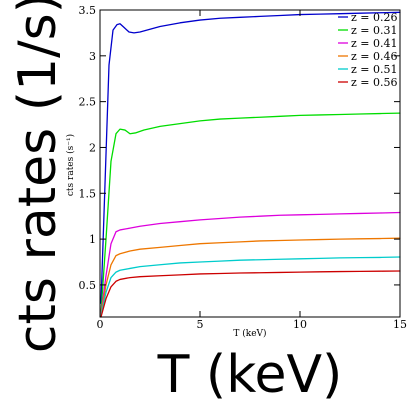 The width and height of the screenshot is (408, 409). Describe the element at coordinates (374, 82) in the screenshot. I see `legend-entry: z = 0.56` at that location.